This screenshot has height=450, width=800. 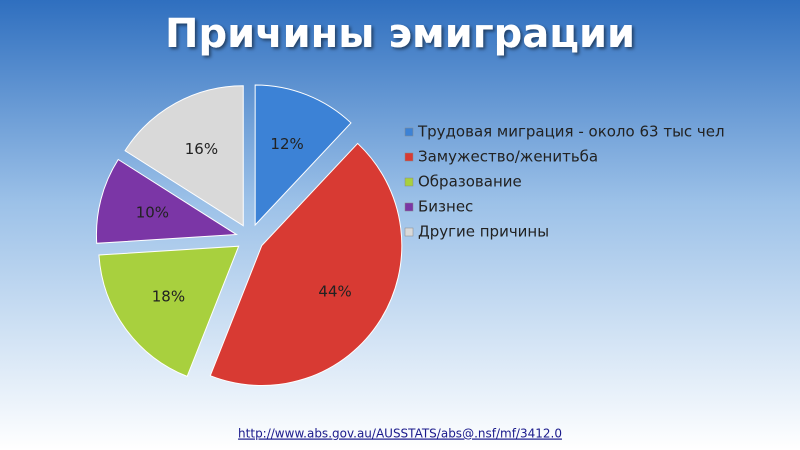 What do you see at coordinates (168, 297) in the screenshot?
I see `data-label: 18%` at bounding box center [168, 297].